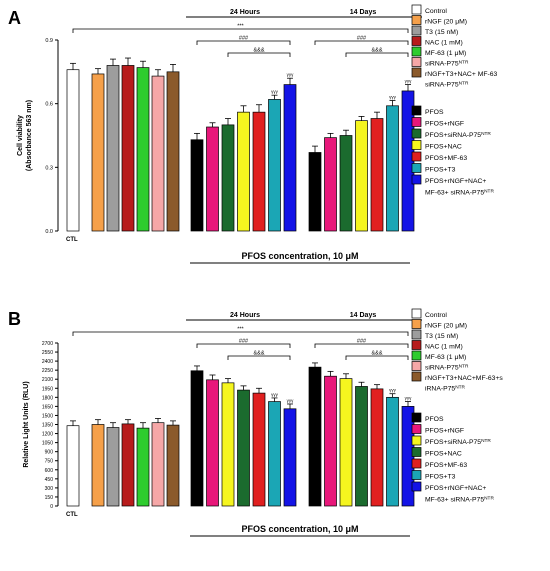 This screenshot has width=550, height=571. What do you see at coordinates (299, 529) in the screenshot?
I see `x-axis-label: PFOS concentration, 10 μM` at bounding box center [299, 529].